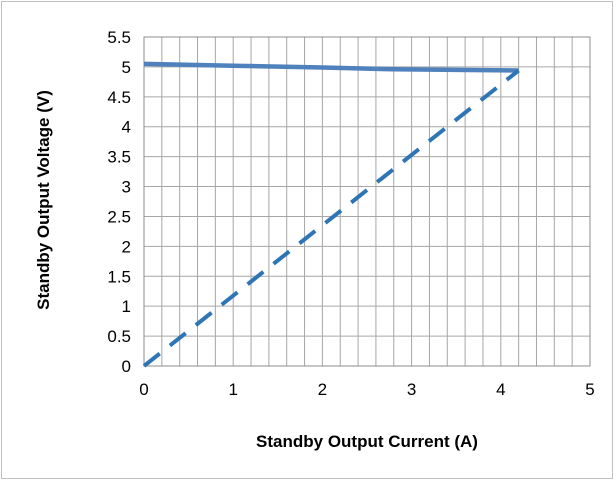  I want to click on x-tick-label: 0, so click(143, 389).